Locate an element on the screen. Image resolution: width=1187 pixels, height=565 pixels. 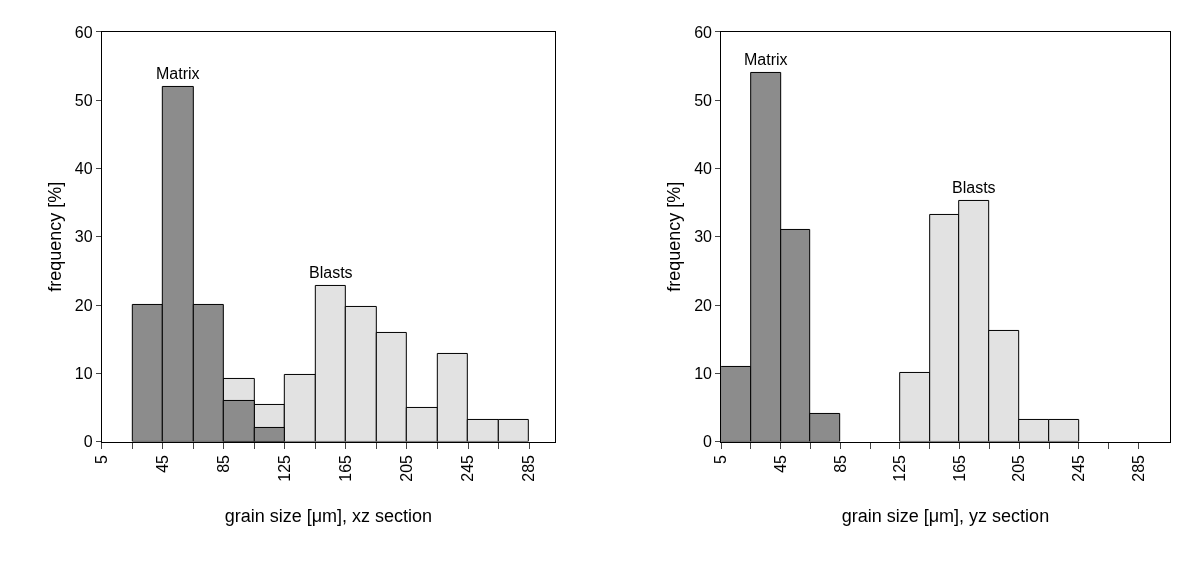
x-axis-title: grain size [μm], xz section is located at coordinates (328, 515).